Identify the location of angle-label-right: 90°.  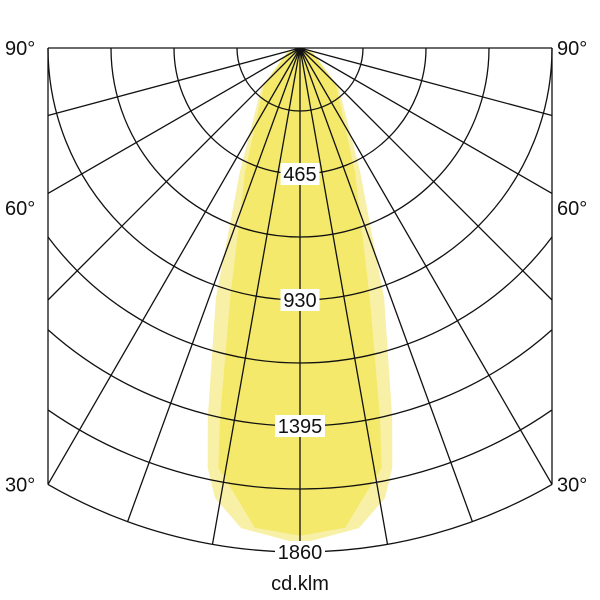
(572, 49).